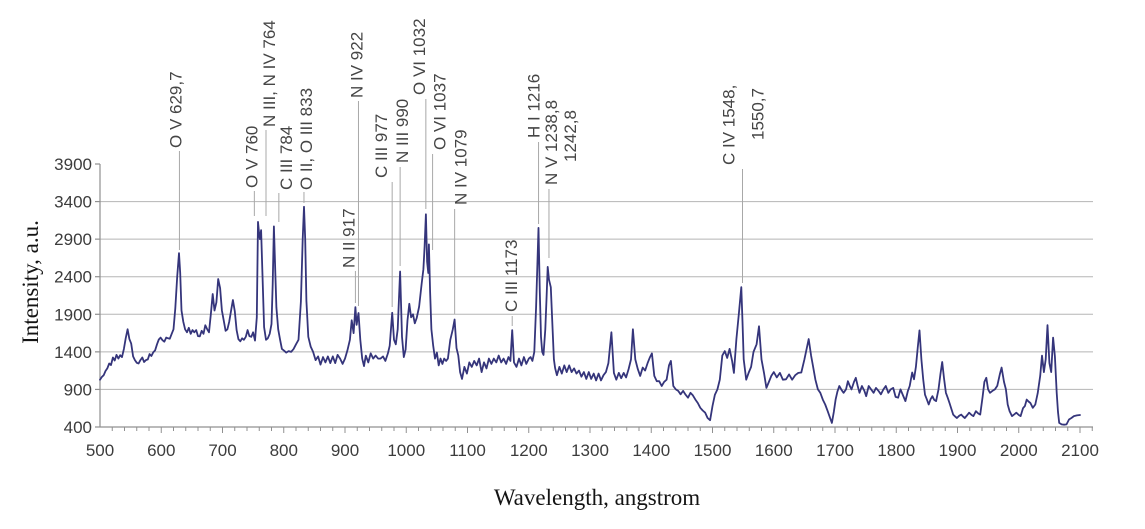 Image resolution: width=1145 pixels, height=529 pixels. Describe the element at coordinates (835, 450) in the screenshot. I see `x-tick-label-1700: 1700` at that location.